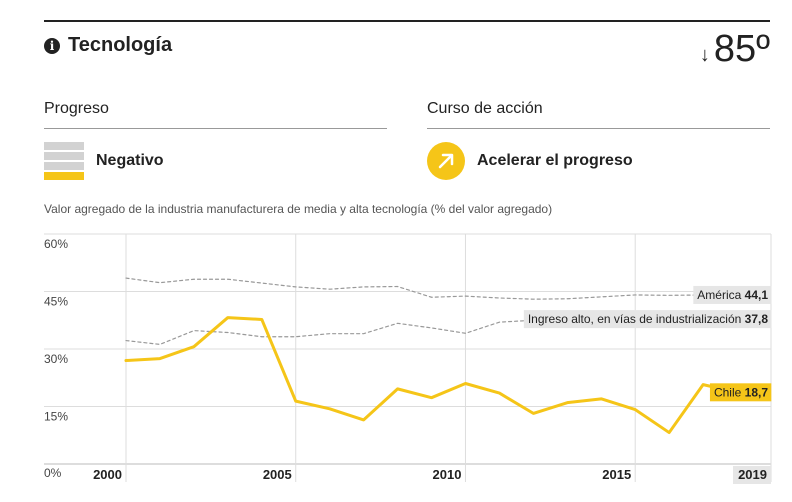 The image size is (792, 502). What do you see at coordinates (447, 474) in the screenshot?
I see `x-tick-label: 2010` at bounding box center [447, 474].